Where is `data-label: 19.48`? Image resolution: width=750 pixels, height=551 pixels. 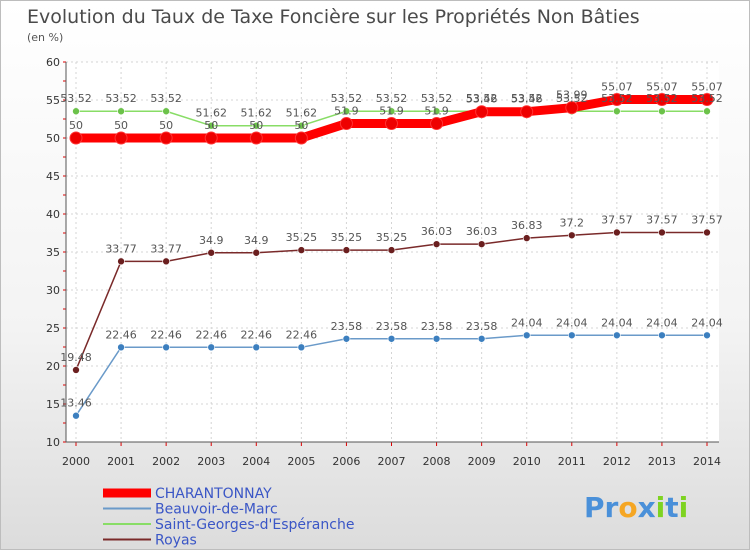 data-label: 19.48 is located at coordinates (76, 357).